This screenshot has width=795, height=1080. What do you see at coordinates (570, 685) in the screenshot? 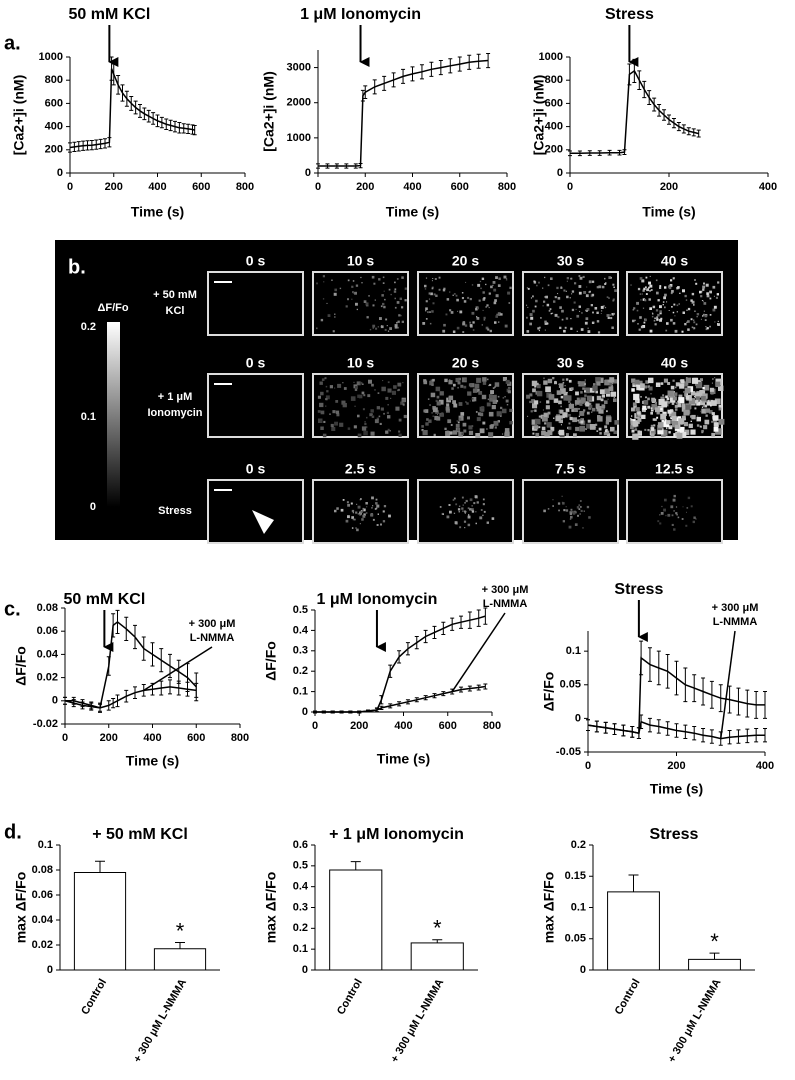
I see `y-tick-label: 0.05` at bounding box center [570, 685].